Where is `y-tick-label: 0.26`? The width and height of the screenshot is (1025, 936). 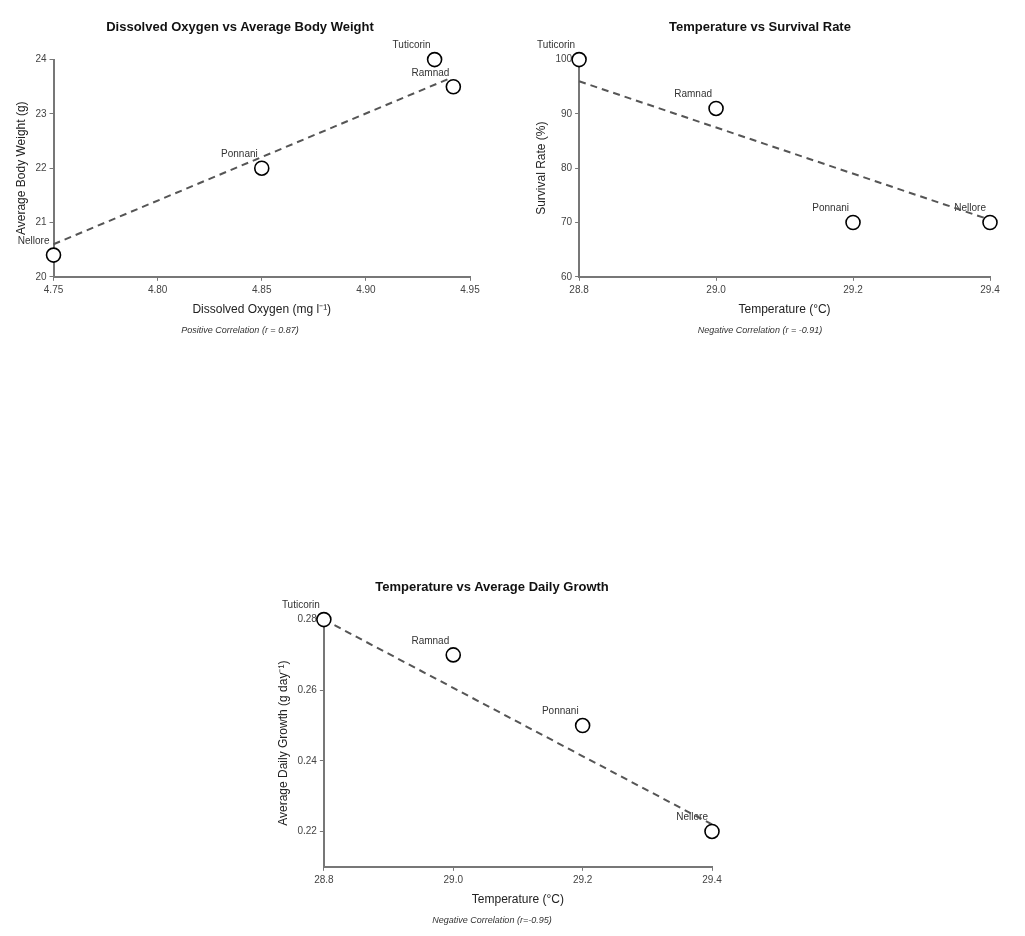
y-tick-label: 0.26 is located at coordinates (307, 689).